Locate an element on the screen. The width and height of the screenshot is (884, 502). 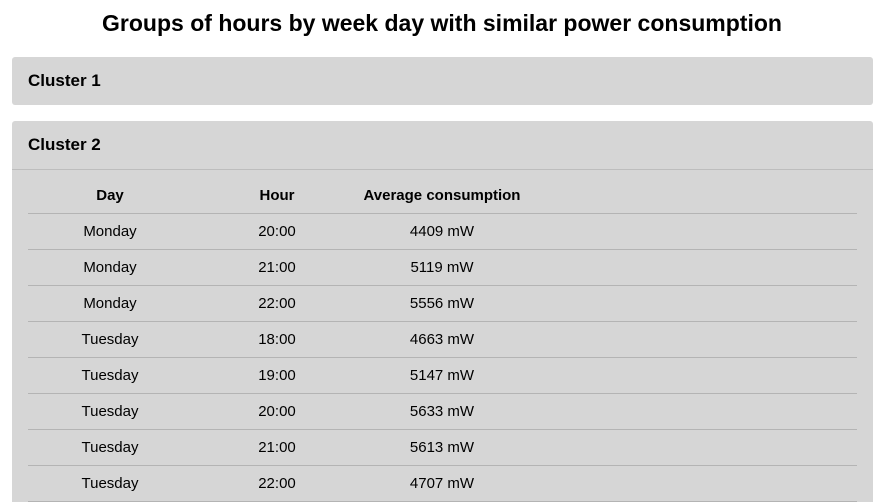
table-row: Tuesday 22:00 4707 mW is located at coordinates (442, 484).